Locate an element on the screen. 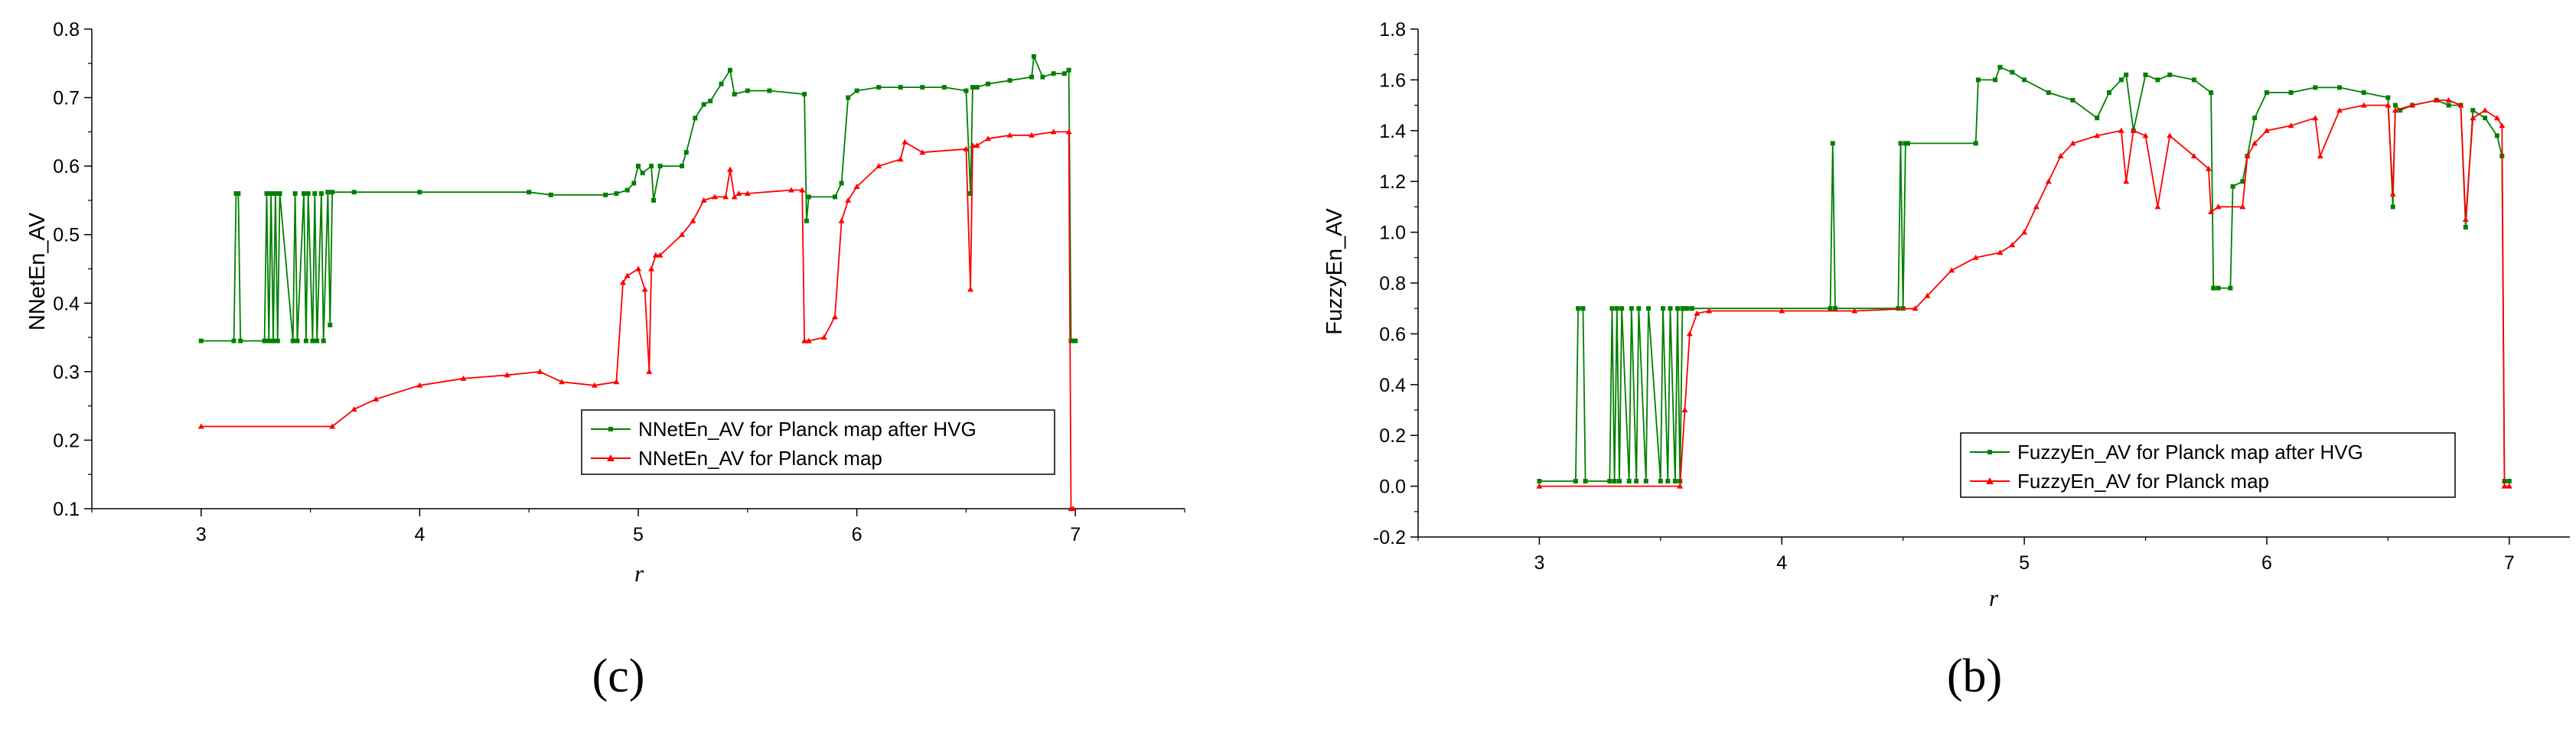  chart-b-caption: (b) is located at coordinates (1975, 676).